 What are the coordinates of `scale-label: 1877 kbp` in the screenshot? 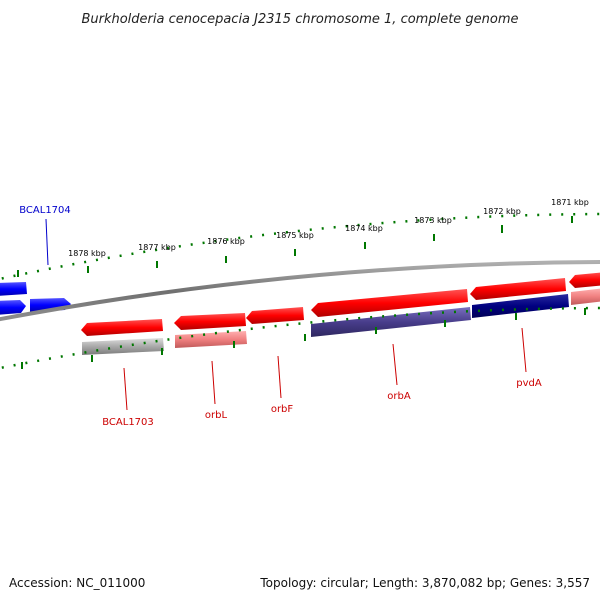 It's located at (157, 247).